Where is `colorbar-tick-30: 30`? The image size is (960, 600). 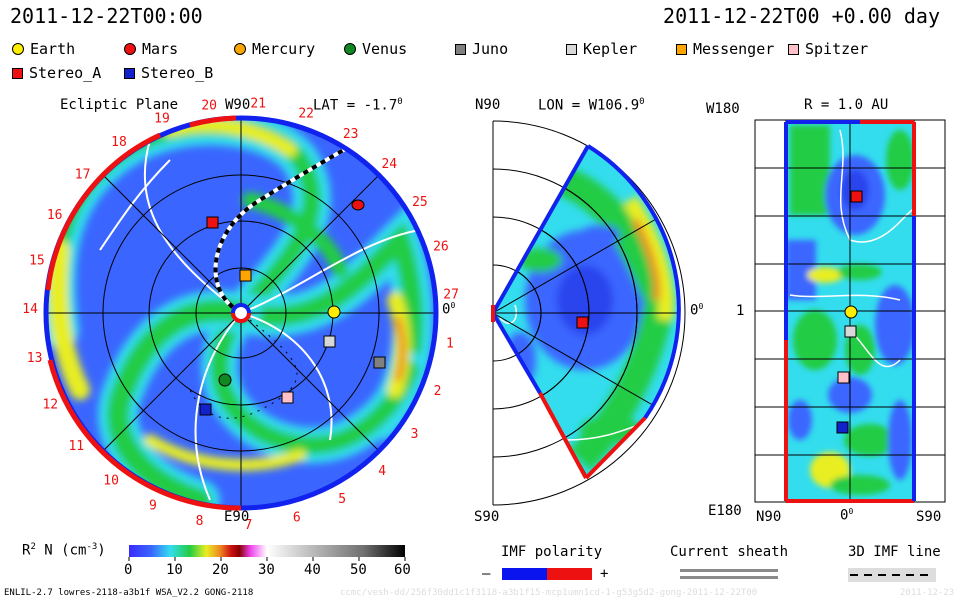 colorbar-tick-30: 30 is located at coordinates (266, 570).